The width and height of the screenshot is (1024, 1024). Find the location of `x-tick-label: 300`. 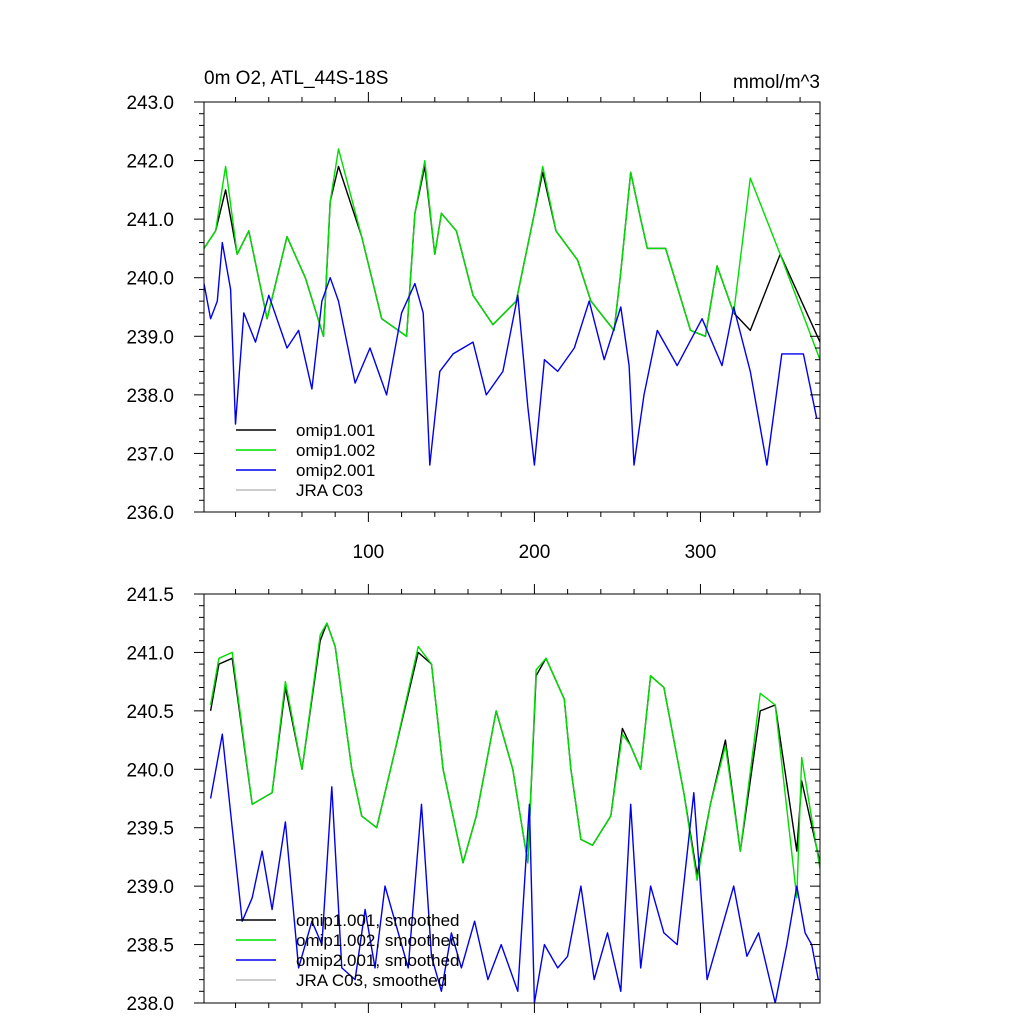

x-tick-label: 300 is located at coordinates (701, 552).